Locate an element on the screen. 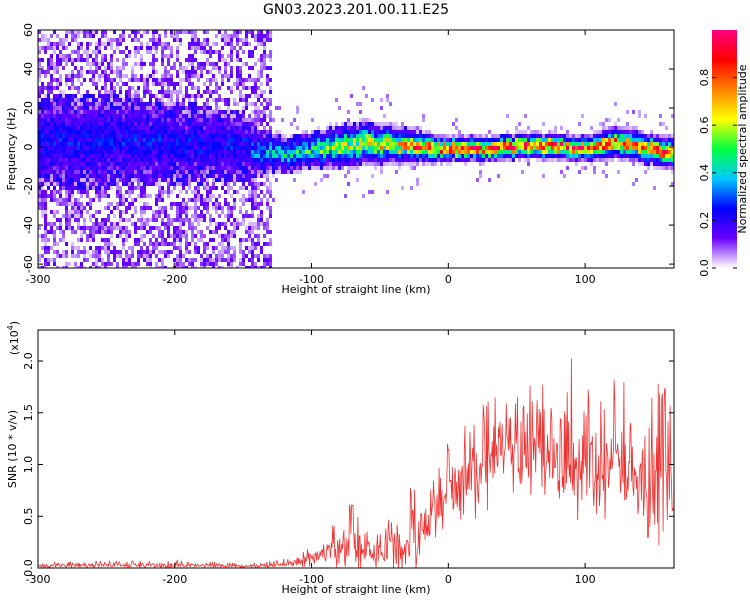 Image resolution: width=750 pixels, height=600 pixels. snr-y-scale-exponent: 4 is located at coordinates (10, 327).